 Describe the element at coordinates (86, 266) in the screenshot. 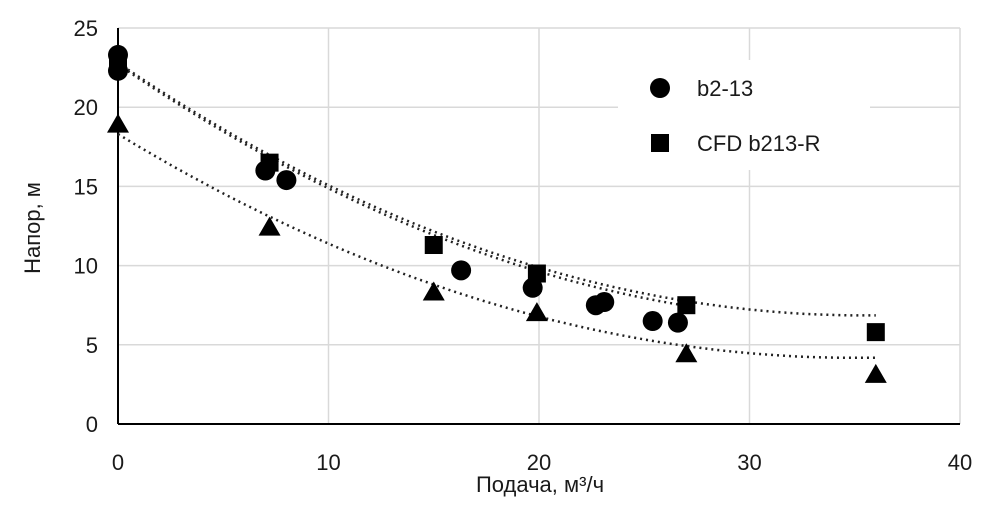

I see `y-tick-label: 10` at that location.